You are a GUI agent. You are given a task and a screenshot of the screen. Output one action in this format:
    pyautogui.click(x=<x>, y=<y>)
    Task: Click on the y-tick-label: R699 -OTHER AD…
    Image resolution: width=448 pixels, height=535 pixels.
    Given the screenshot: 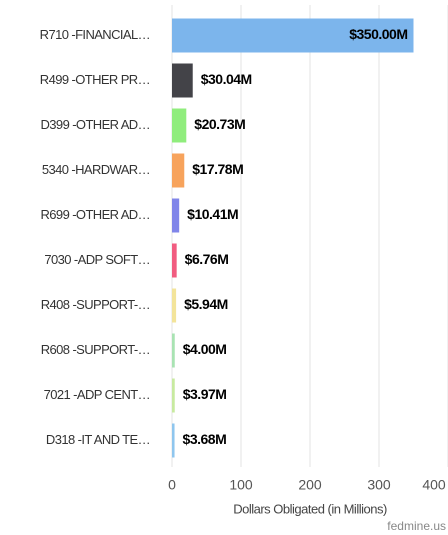 What is the action you would take?
    pyautogui.click(x=95, y=214)
    